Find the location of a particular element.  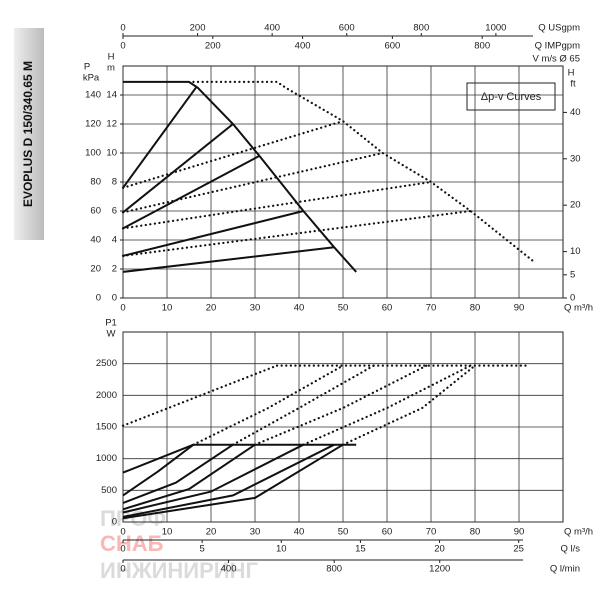

y-axis-unit: kPa is located at coordinates (91, 78).